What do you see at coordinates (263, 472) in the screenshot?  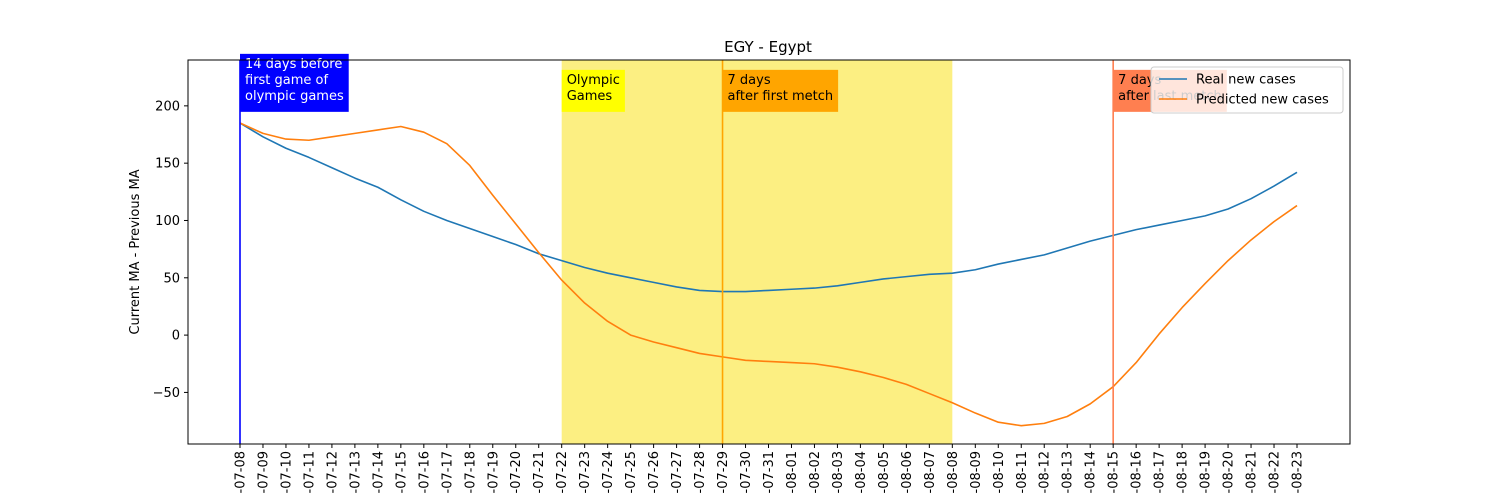 I see `x-tick-label: -07-09` at bounding box center [263, 472].